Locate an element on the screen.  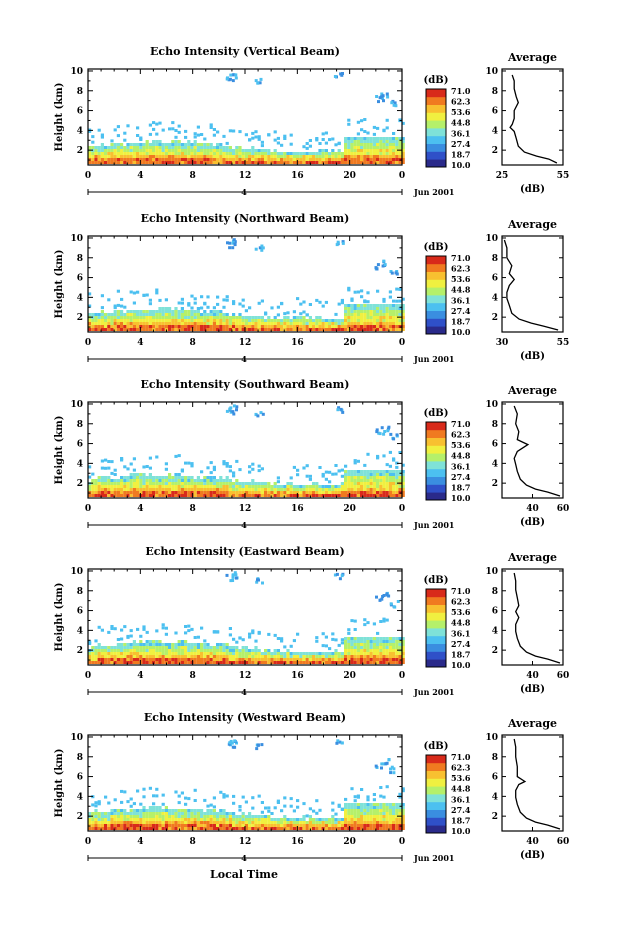
x-axis-label: Local Time is located at coordinates (244, 874).